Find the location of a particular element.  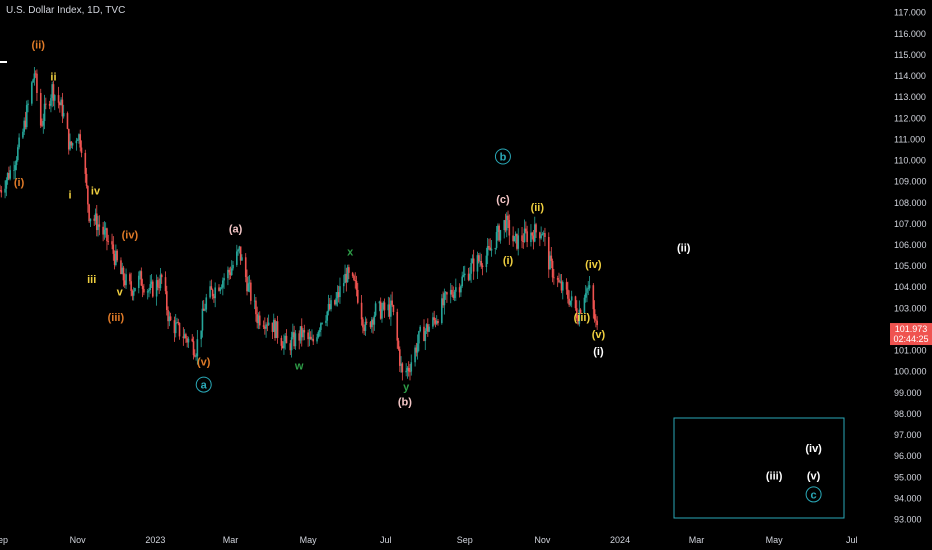

price-tick-label: 98.000 is located at coordinates (908, 414).